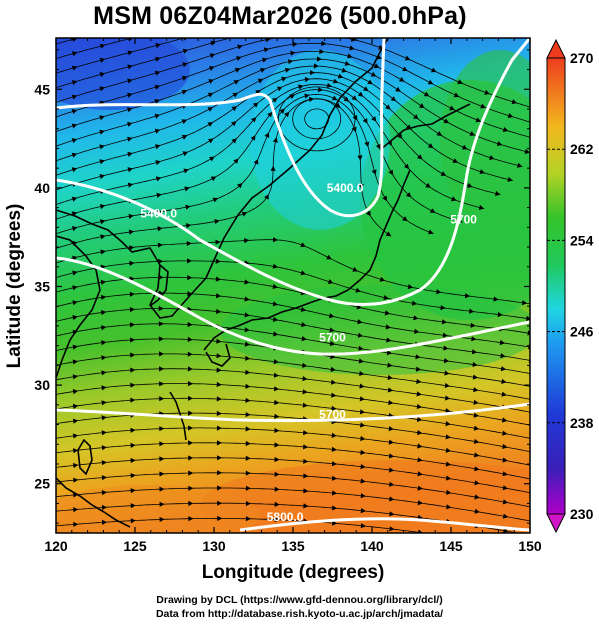 This screenshot has width=599, height=625. Describe the element at coordinates (530, 546) in the screenshot. I see `lon-tick-label: 150` at that location.